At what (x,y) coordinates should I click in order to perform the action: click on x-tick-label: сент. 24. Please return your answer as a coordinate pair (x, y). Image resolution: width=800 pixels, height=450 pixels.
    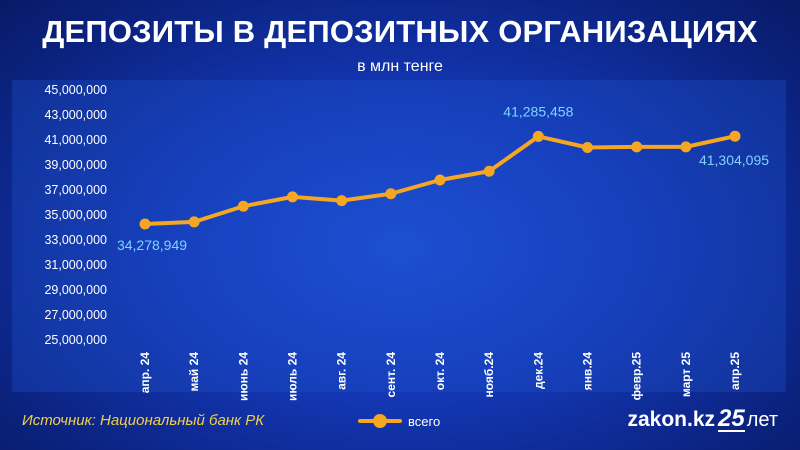
    Looking at the image, I should click on (391, 375).